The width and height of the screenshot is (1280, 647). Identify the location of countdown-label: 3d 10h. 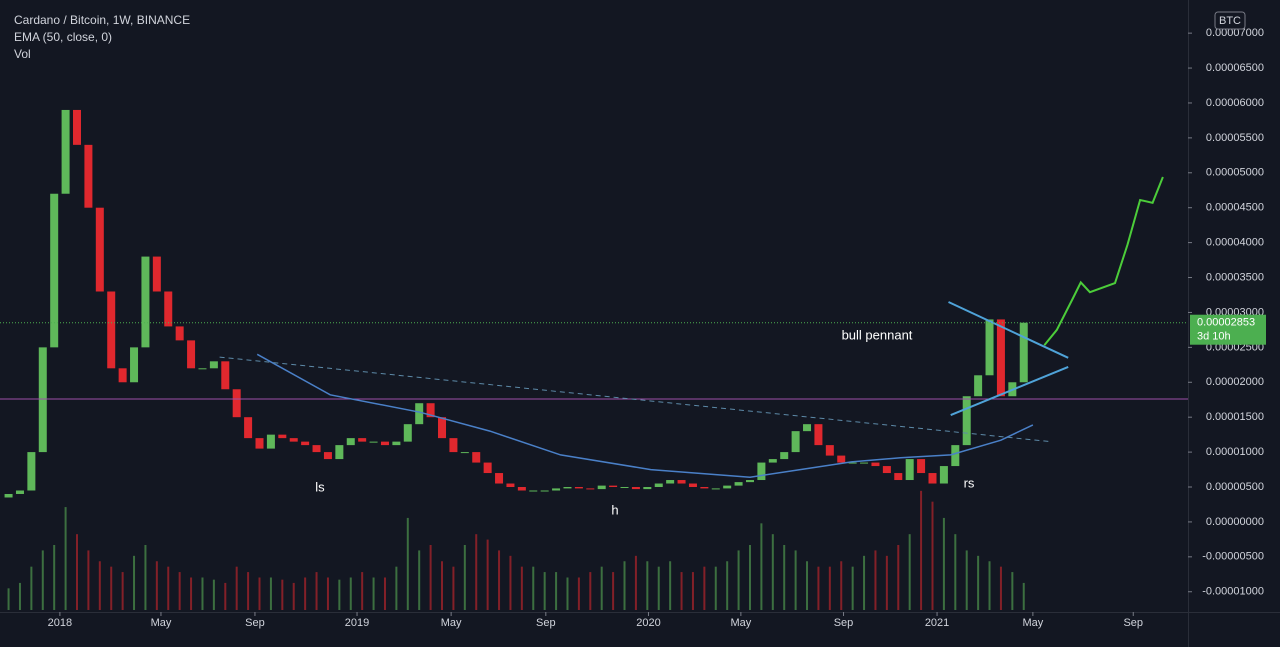
(1214, 337).